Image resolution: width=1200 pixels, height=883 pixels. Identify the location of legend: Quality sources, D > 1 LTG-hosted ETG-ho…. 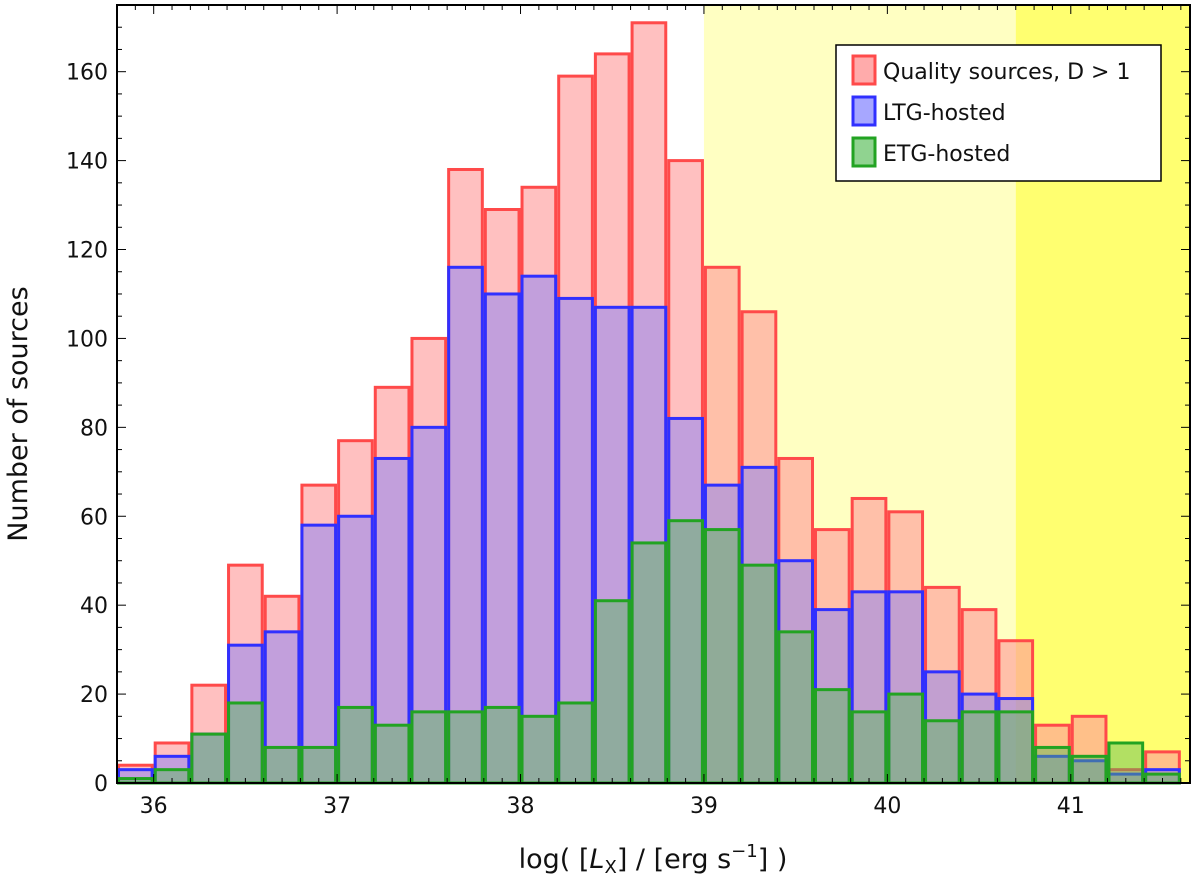
(998, 113).